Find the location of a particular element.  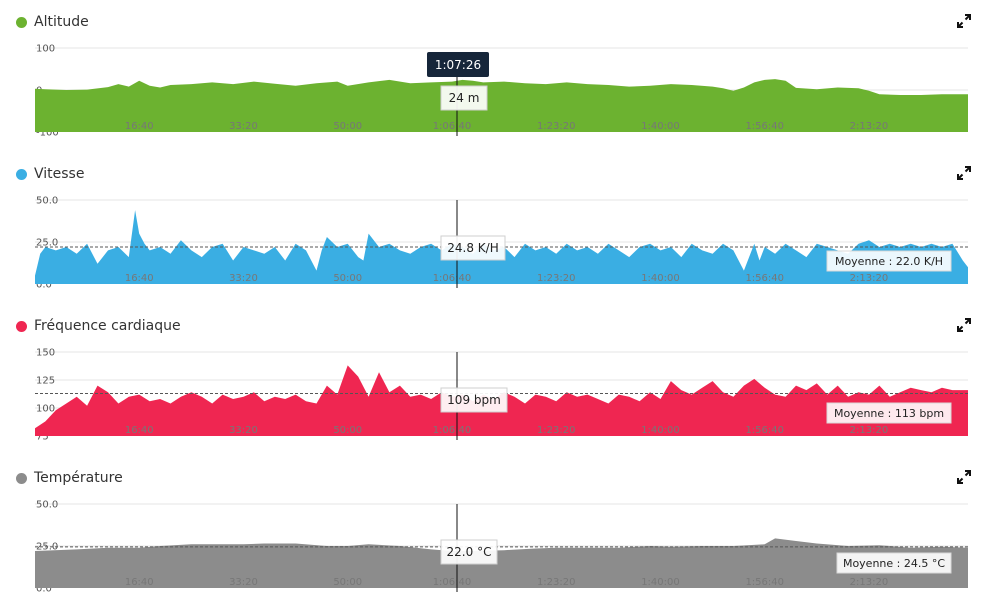

mean-label: Moyenne : 24.5 °C is located at coordinates (894, 563).